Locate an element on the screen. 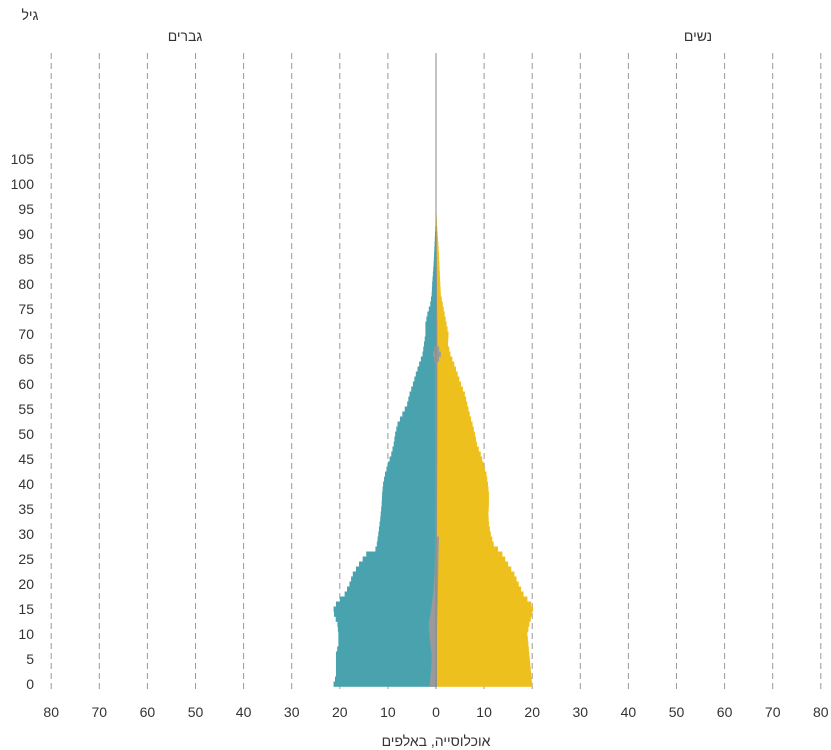 This screenshot has width=831, height=750. x-tick-label: 30 is located at coordinates (581, 712).